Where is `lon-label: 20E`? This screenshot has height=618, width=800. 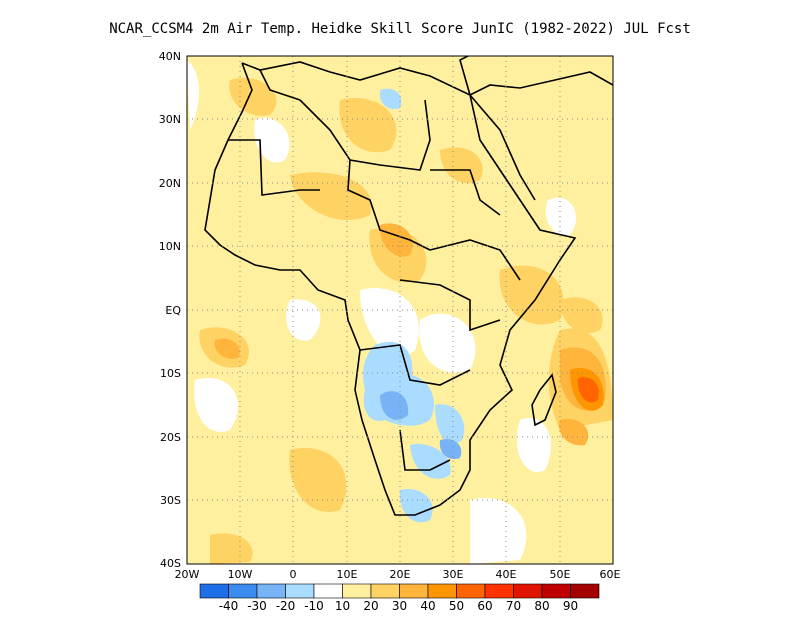
lon-label: 20E is located at coordinates (400, 574).